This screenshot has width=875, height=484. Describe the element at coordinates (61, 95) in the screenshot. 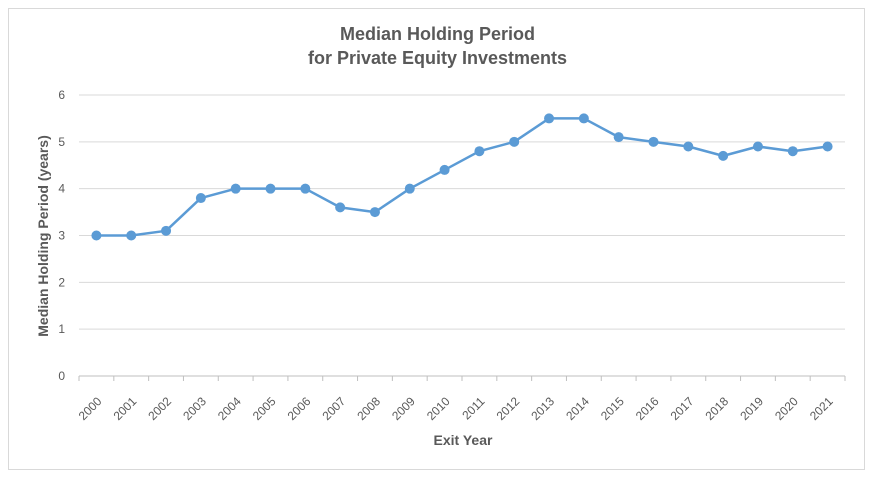

I see `y-tick-label: 6` at that location.